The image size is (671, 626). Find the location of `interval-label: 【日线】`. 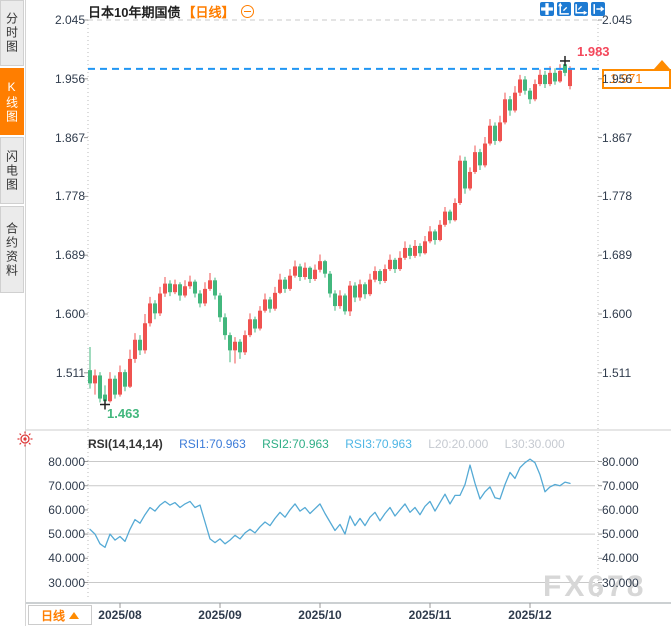

interval-label: 【日线】 is located at coordinates (208, 12).